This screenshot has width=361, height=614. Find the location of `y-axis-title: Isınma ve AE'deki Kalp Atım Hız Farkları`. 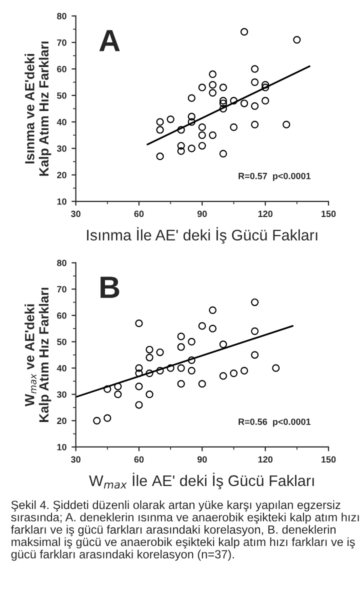

y-axis-title: Isınma ve AE'deki Kalp Atım Hız Farkları is located at coordinates (38, 109).